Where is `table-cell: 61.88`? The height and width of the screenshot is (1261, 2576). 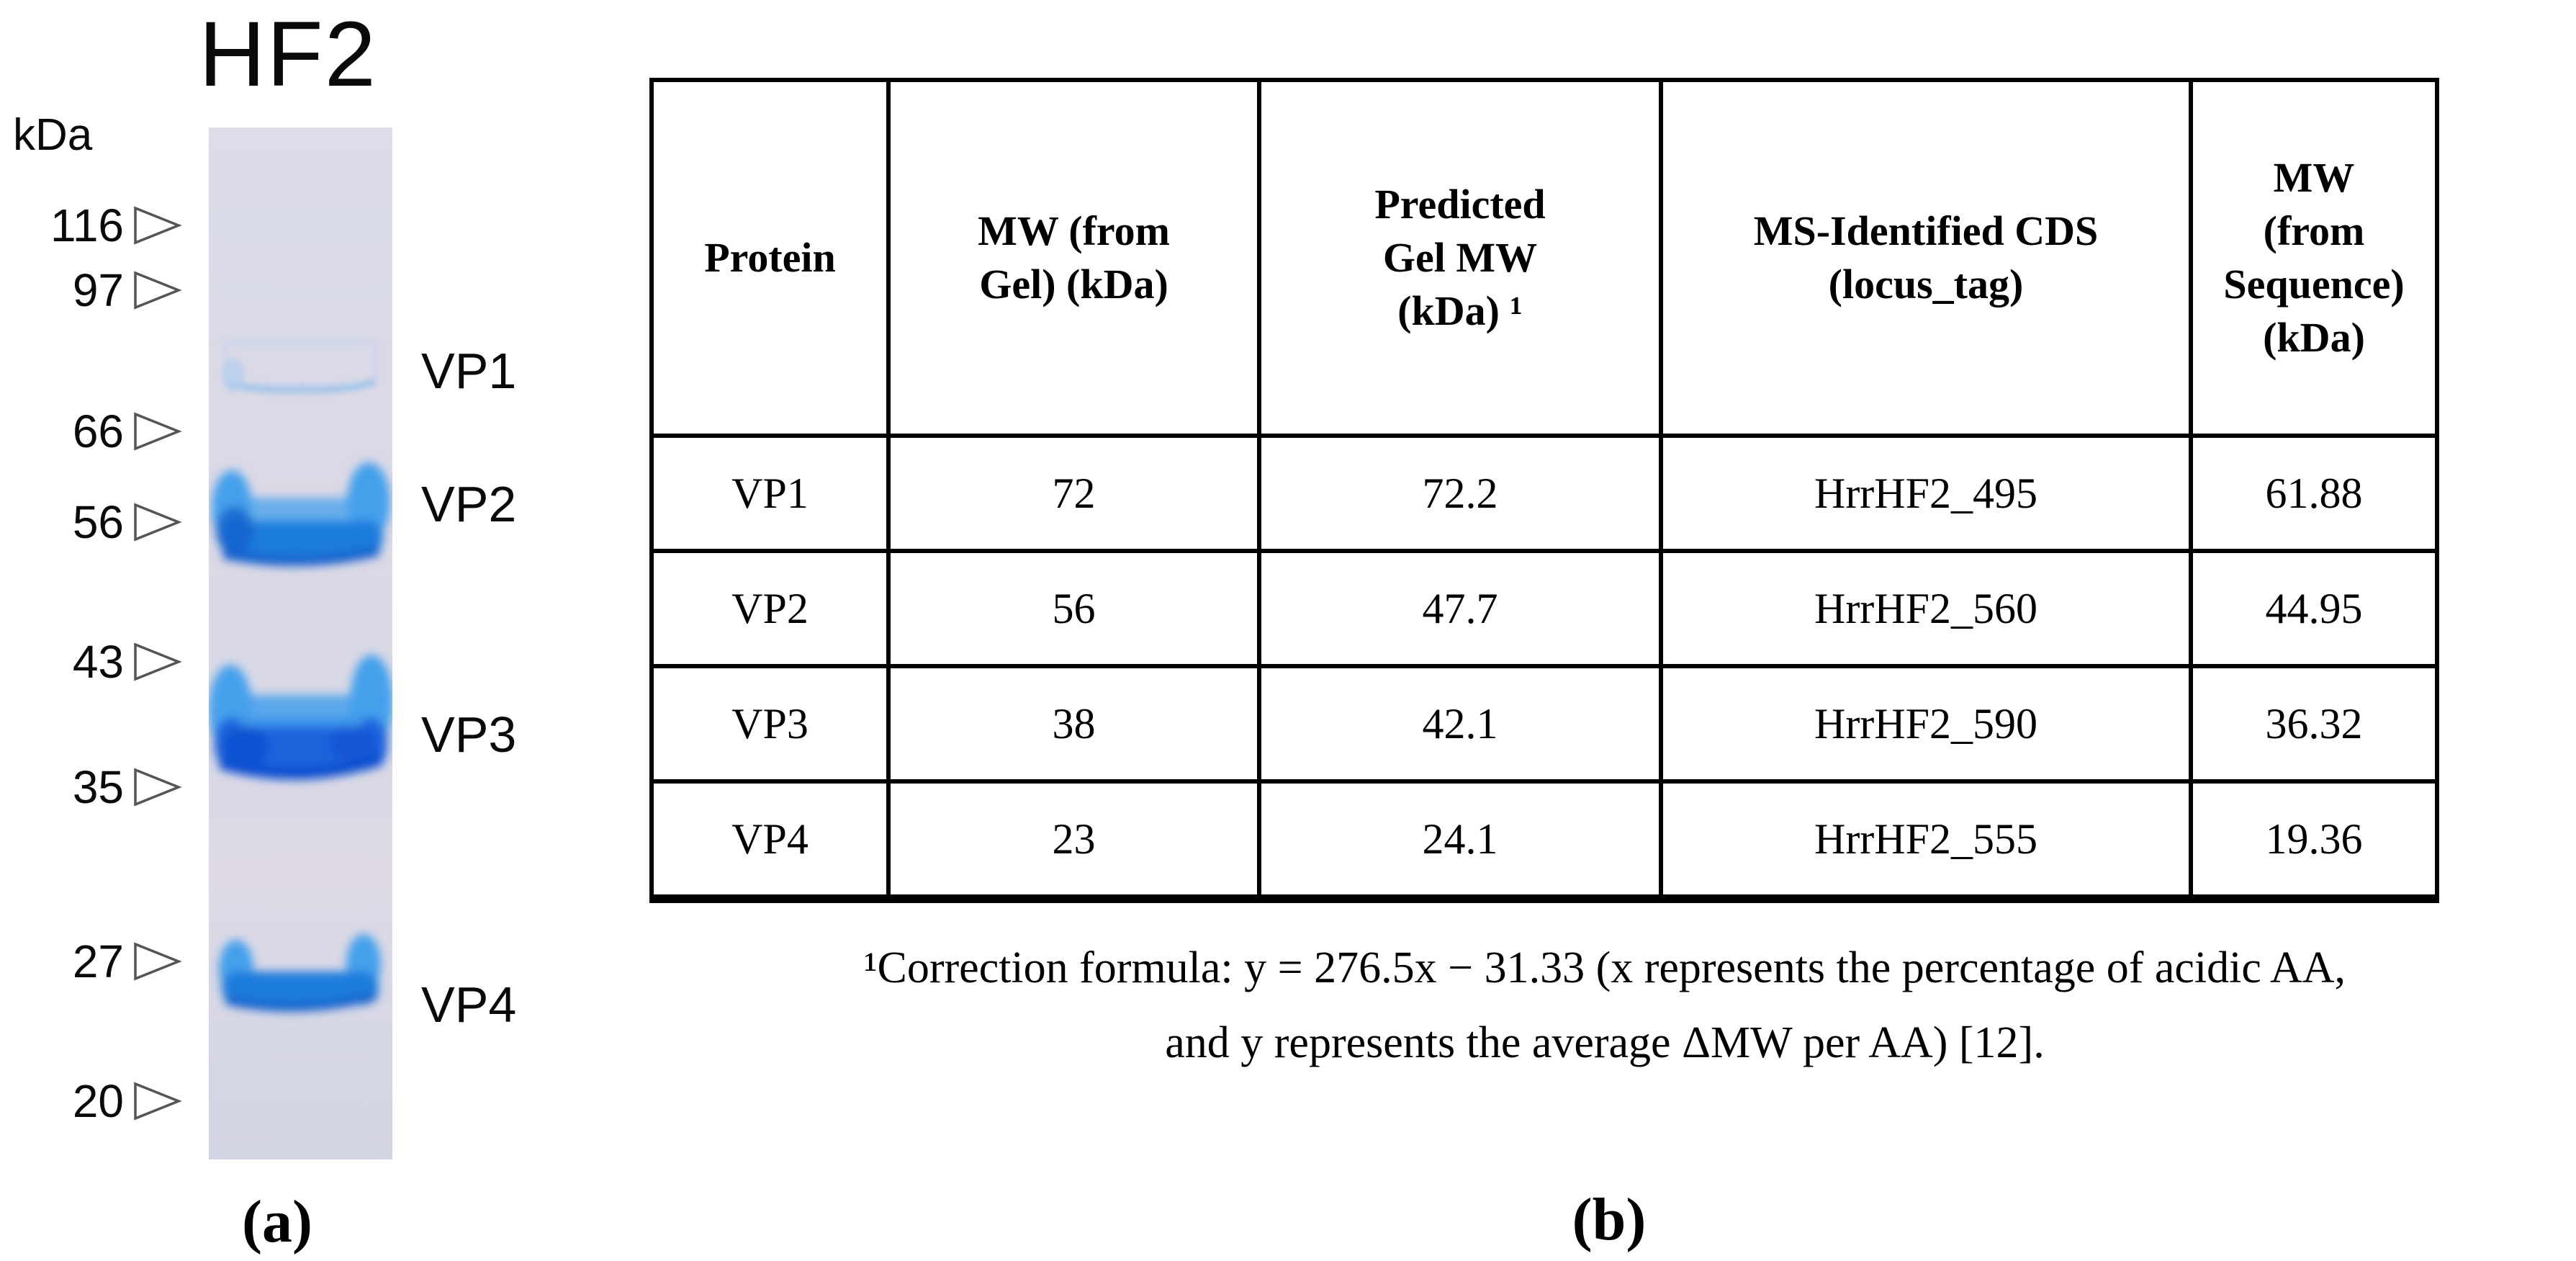 table-cell: 61.88 is located at coordinates (2314, 493).